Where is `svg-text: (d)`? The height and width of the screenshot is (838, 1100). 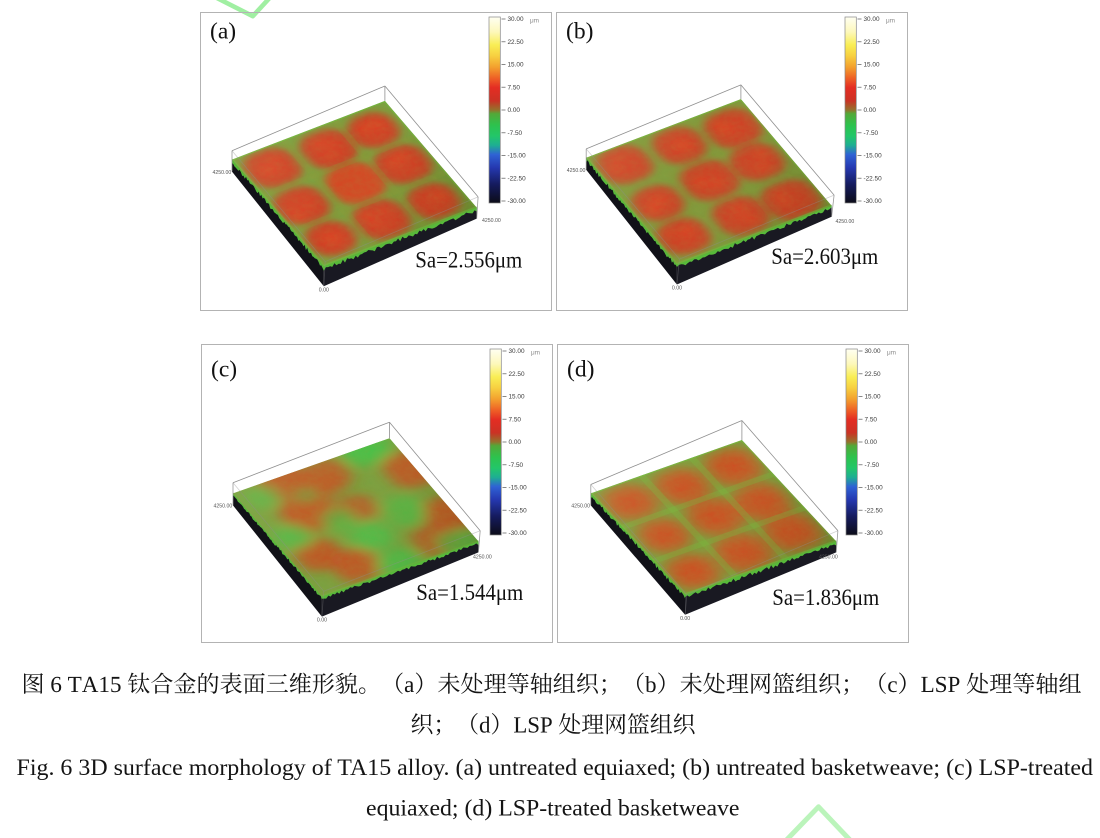 svg-text: (d) is located at coordinates (580, 370).